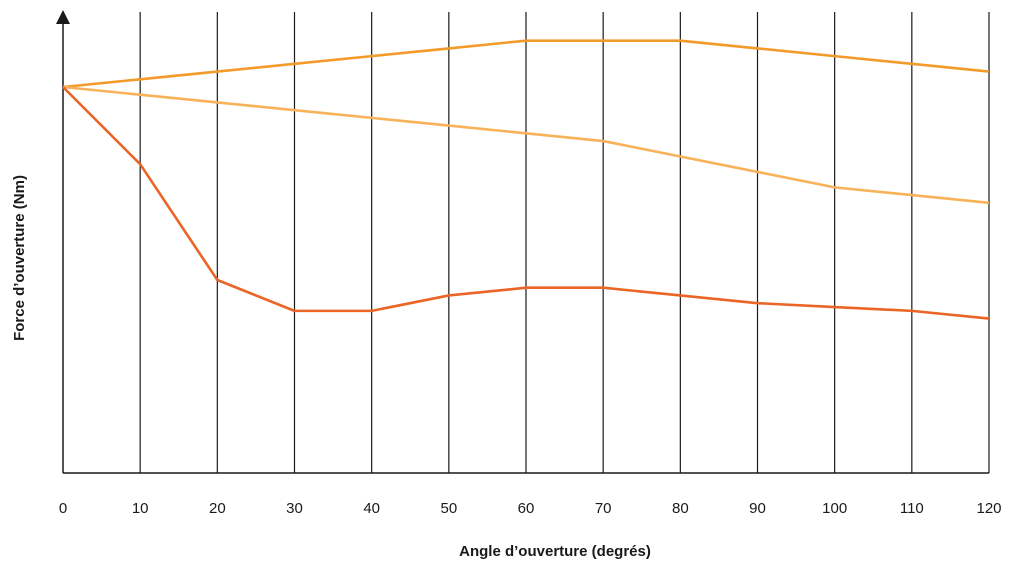 The image size is (1018, 569). Describe the element at coordinates (555, 551) in the screenshot. I see `x-axis-title: Angle d’ouverture (degrés)` at that location.